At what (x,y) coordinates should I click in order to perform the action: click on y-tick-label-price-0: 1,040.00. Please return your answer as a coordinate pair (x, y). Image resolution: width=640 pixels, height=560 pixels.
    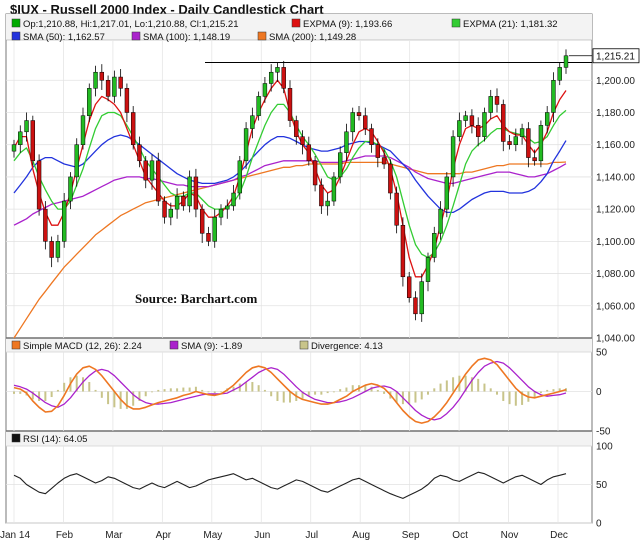
    Looking at the image, I should click on (615, 339).